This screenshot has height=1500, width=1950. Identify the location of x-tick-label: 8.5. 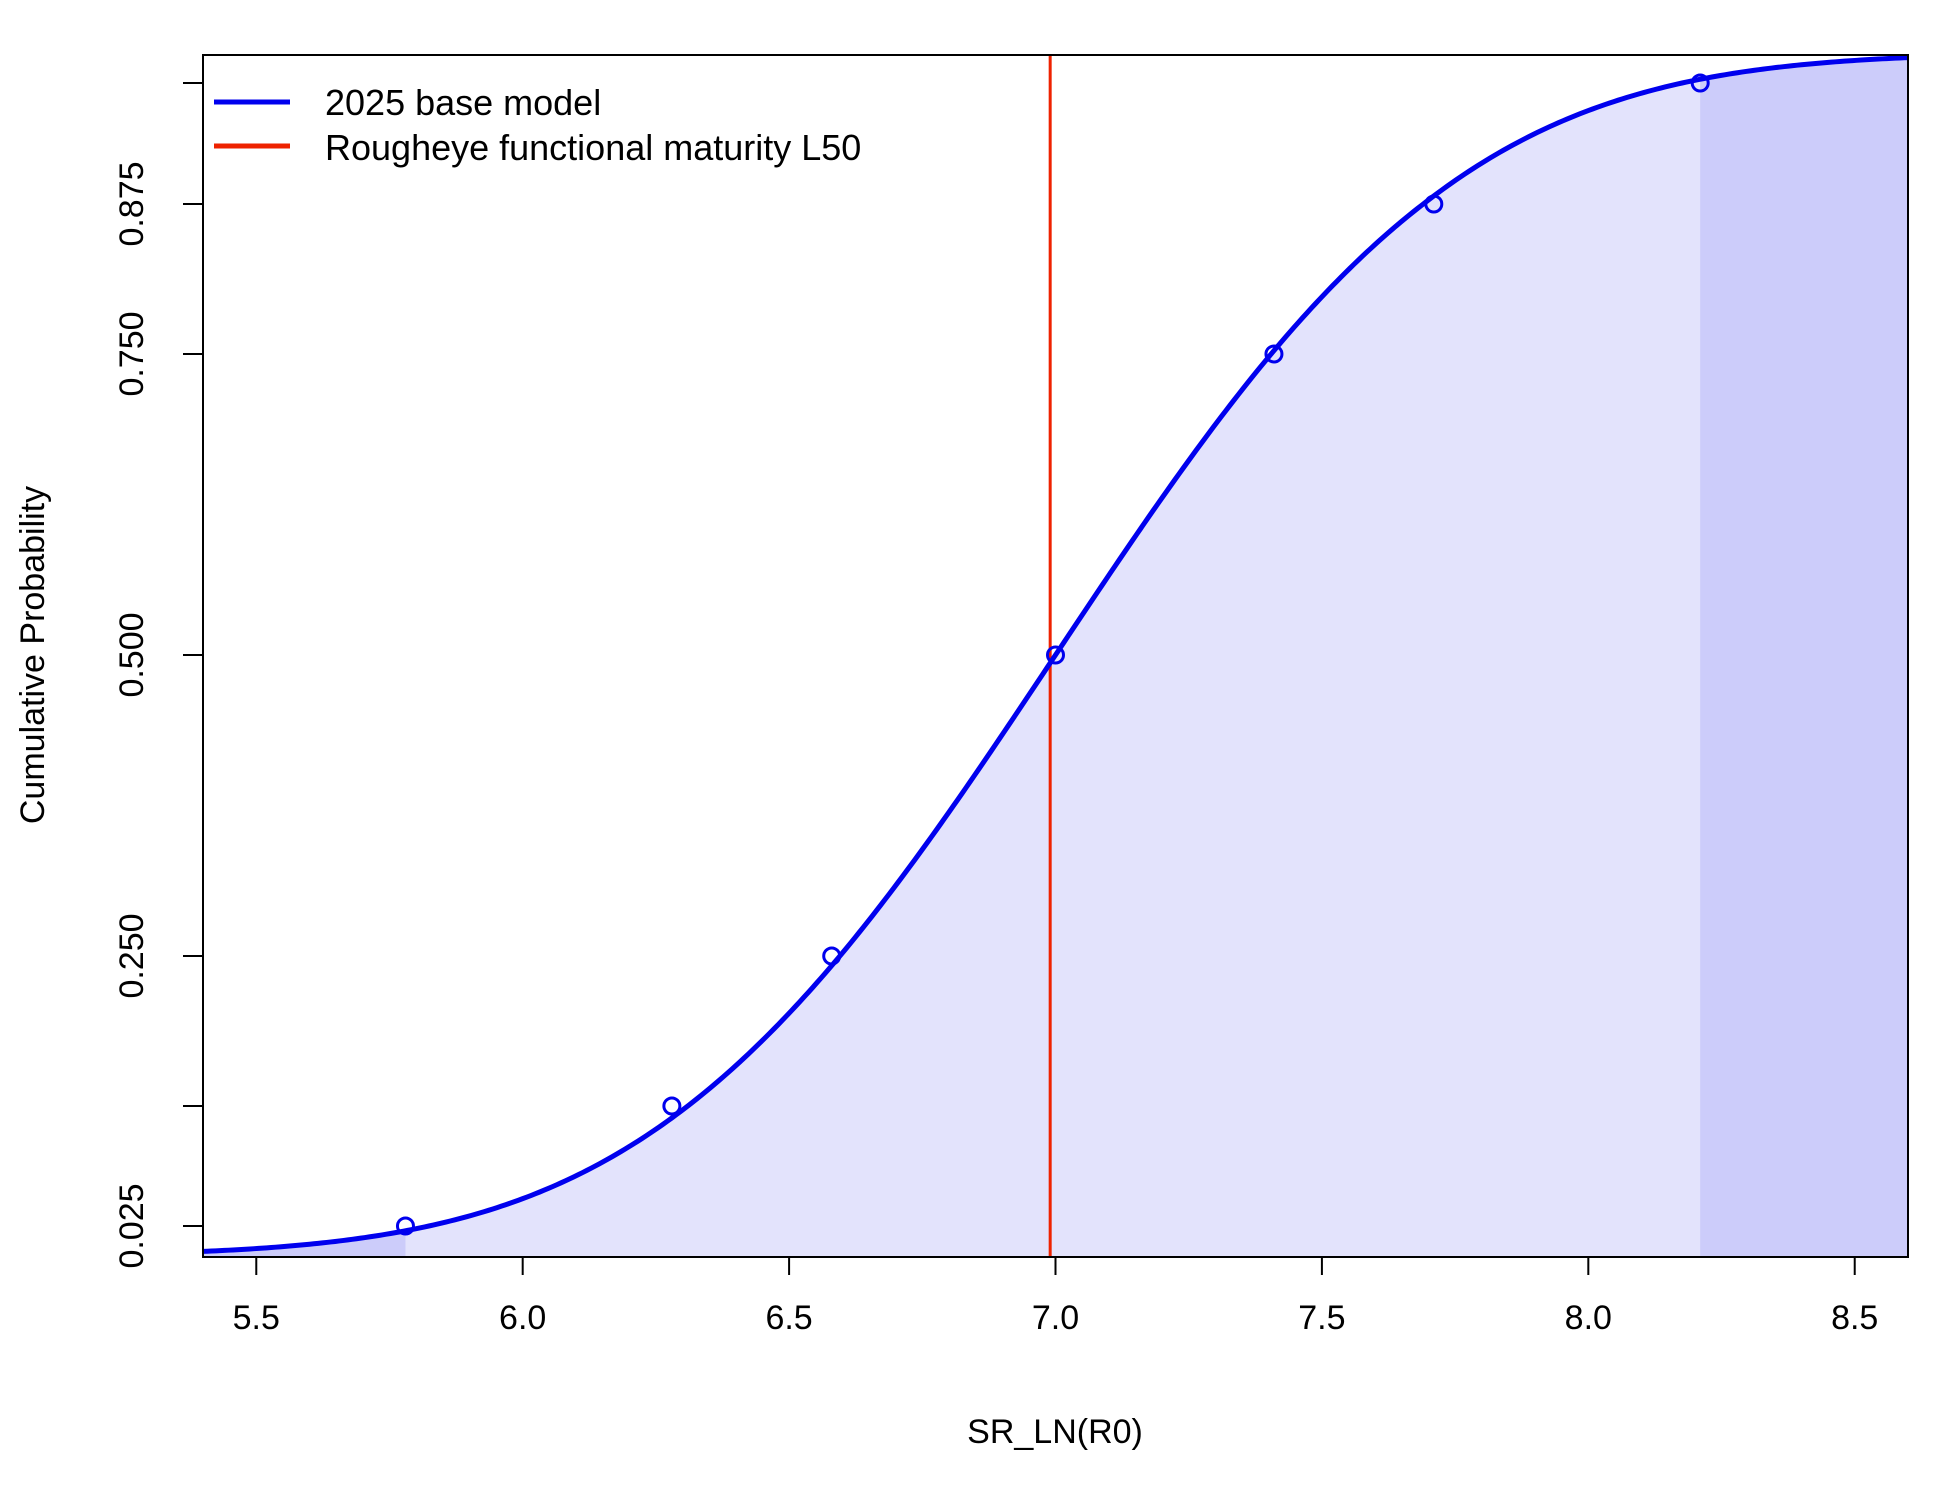
(1854, 1318).